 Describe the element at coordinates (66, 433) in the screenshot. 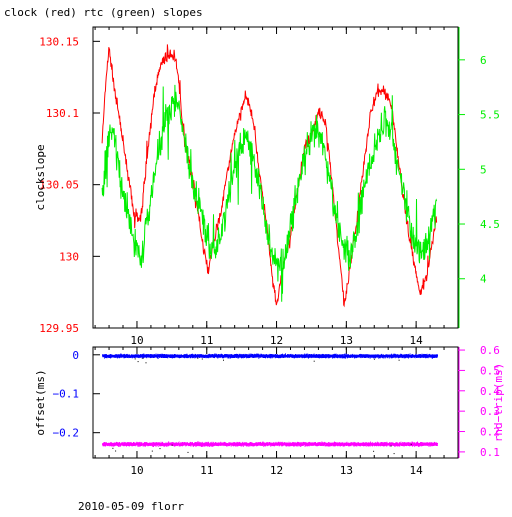

I see `y-left-tick-label: −0.2` at that location.